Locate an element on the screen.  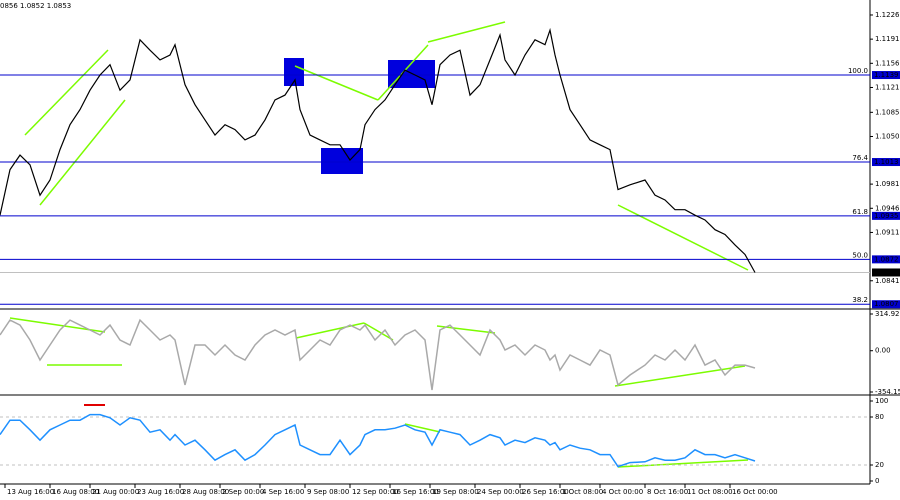
price-box-label: 1.1013 is located at coordinates (886, 162).